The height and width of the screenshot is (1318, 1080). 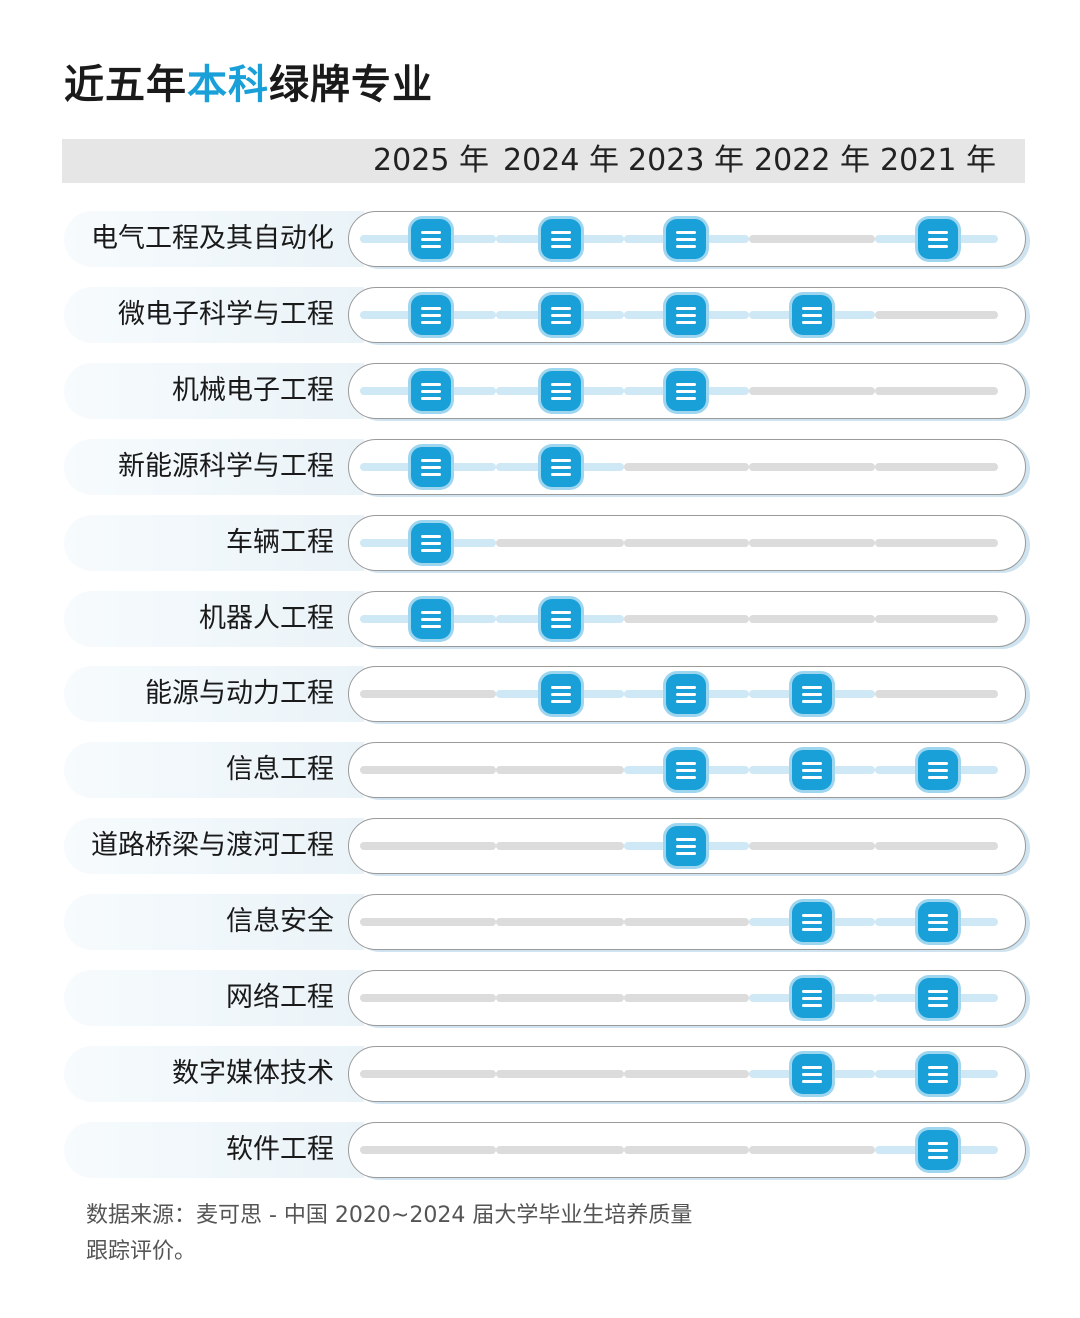 I want to click on table-row: 软件工程, so click(x=545, y=1149).